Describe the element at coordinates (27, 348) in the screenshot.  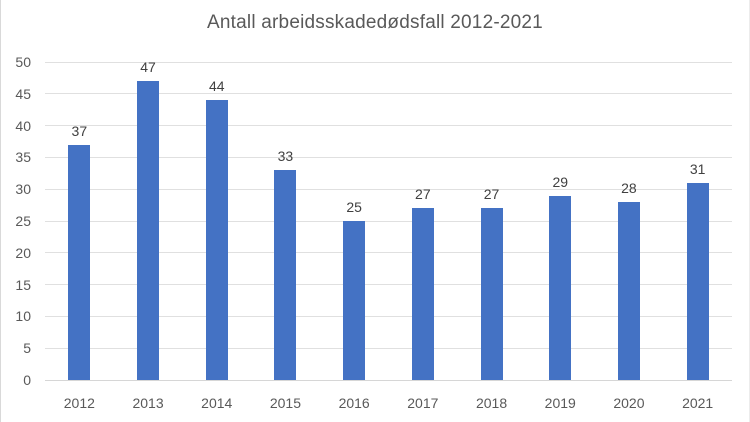
I see `y-axis-tick-label: 5` at that location.